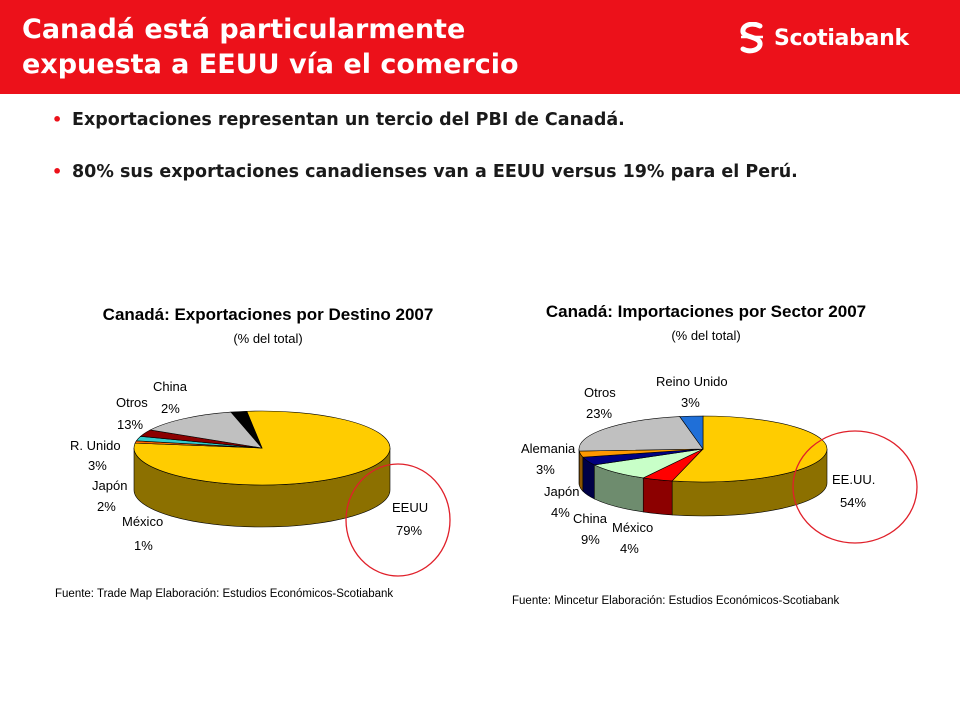  I want to click on slice-label-name: EE.UU., so click(853, 479).